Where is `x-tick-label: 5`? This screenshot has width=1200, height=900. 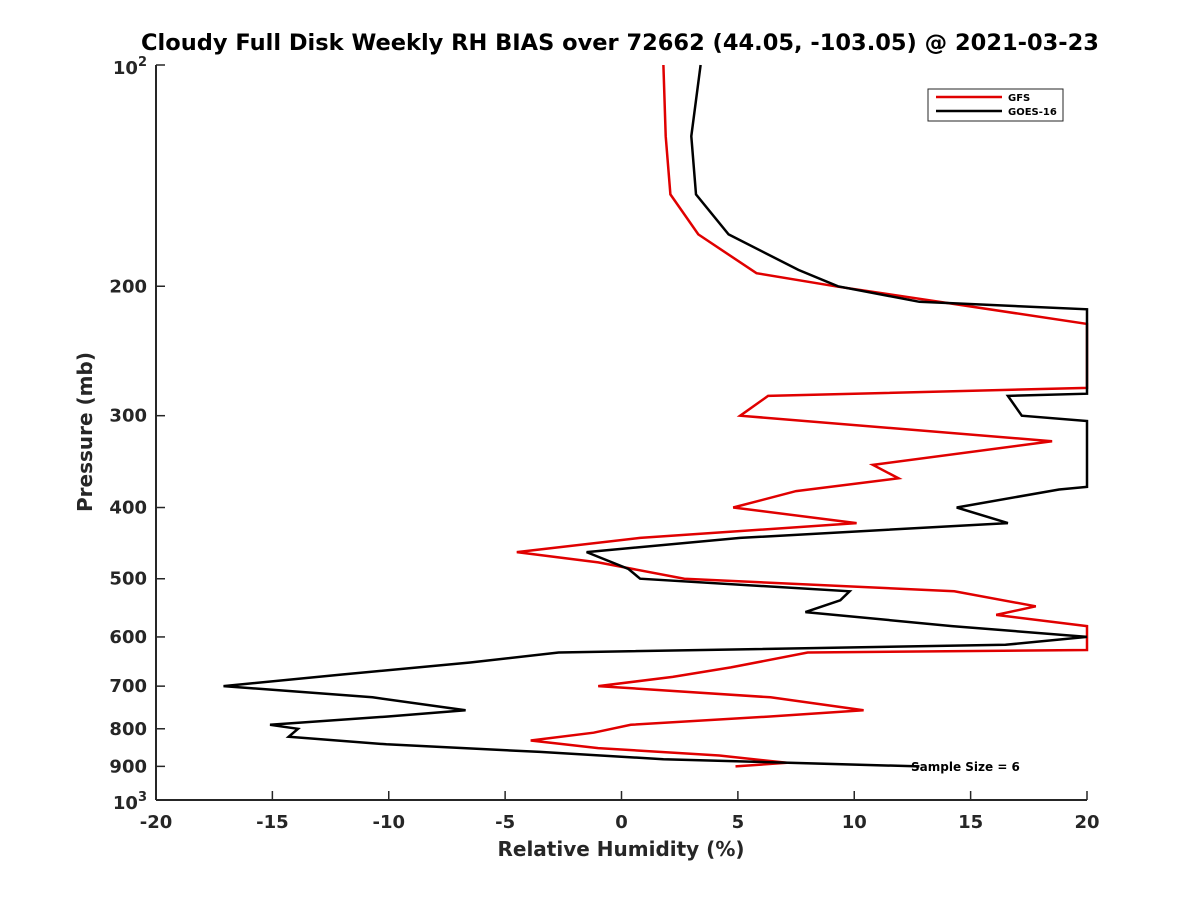 x-tick-label: 5 is located at coordinates (738, 822).